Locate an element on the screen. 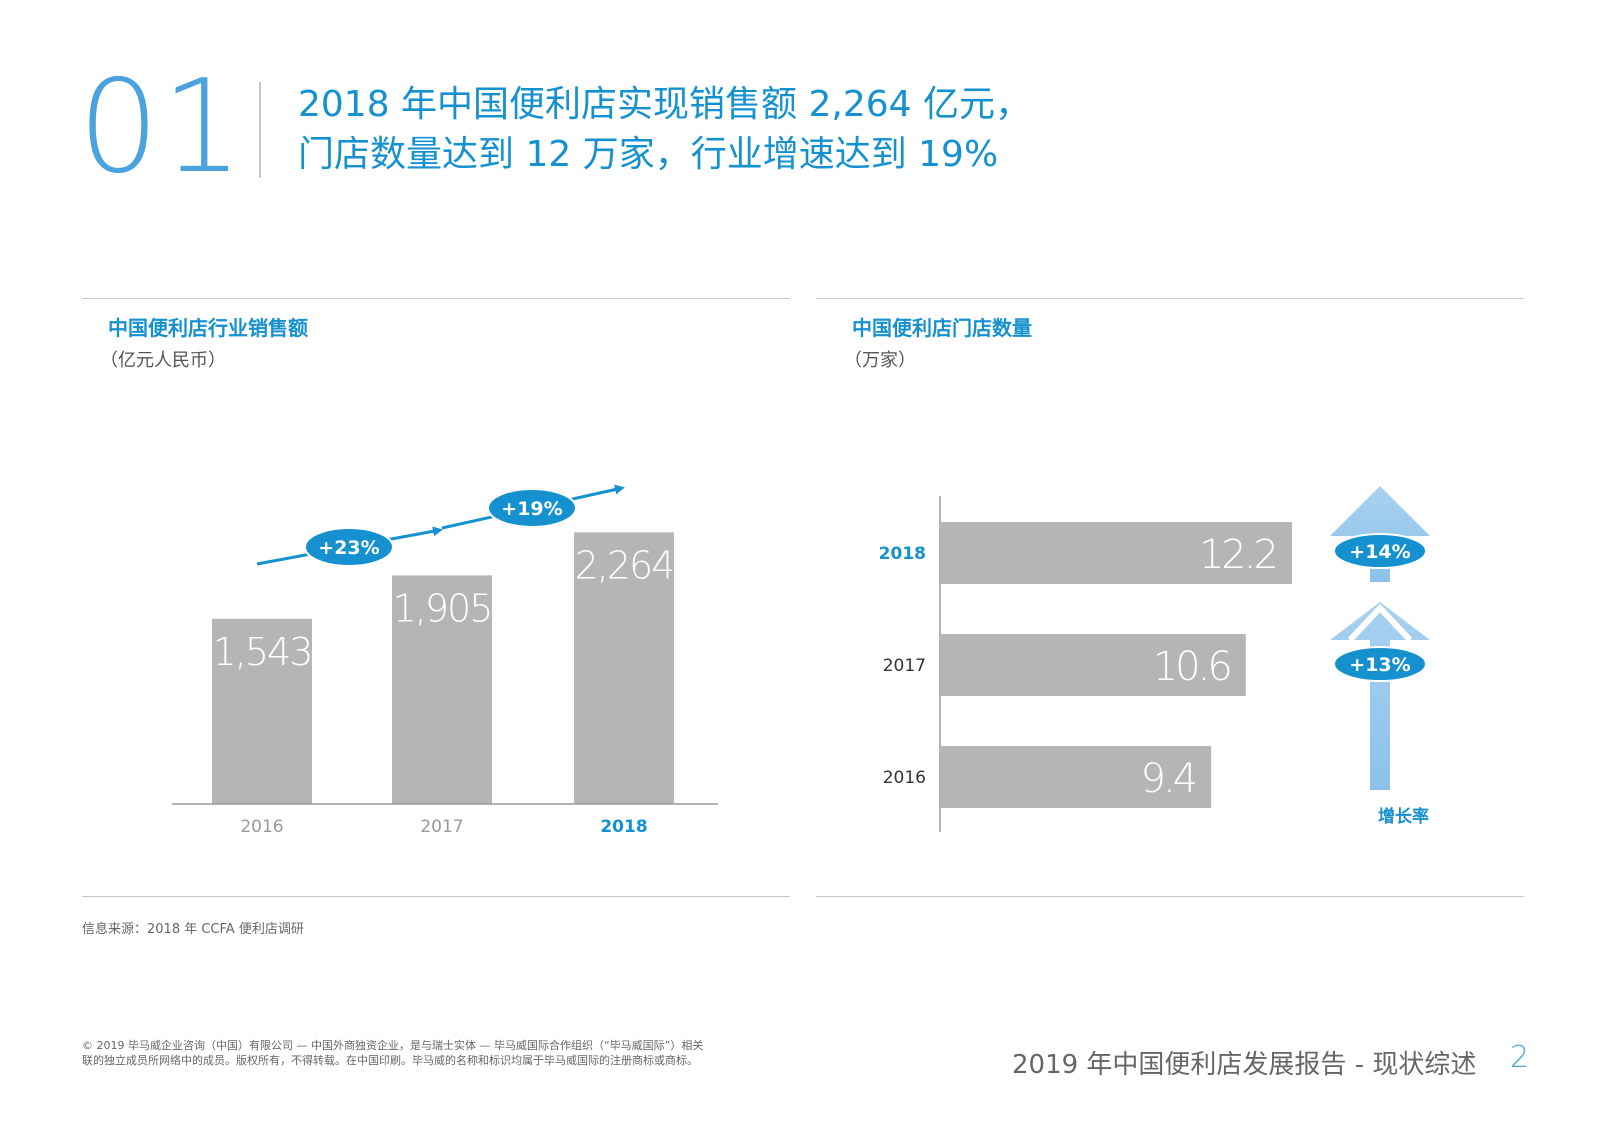  left-chart-unit: （亿元人民币） is located at coordinates (163, 360).